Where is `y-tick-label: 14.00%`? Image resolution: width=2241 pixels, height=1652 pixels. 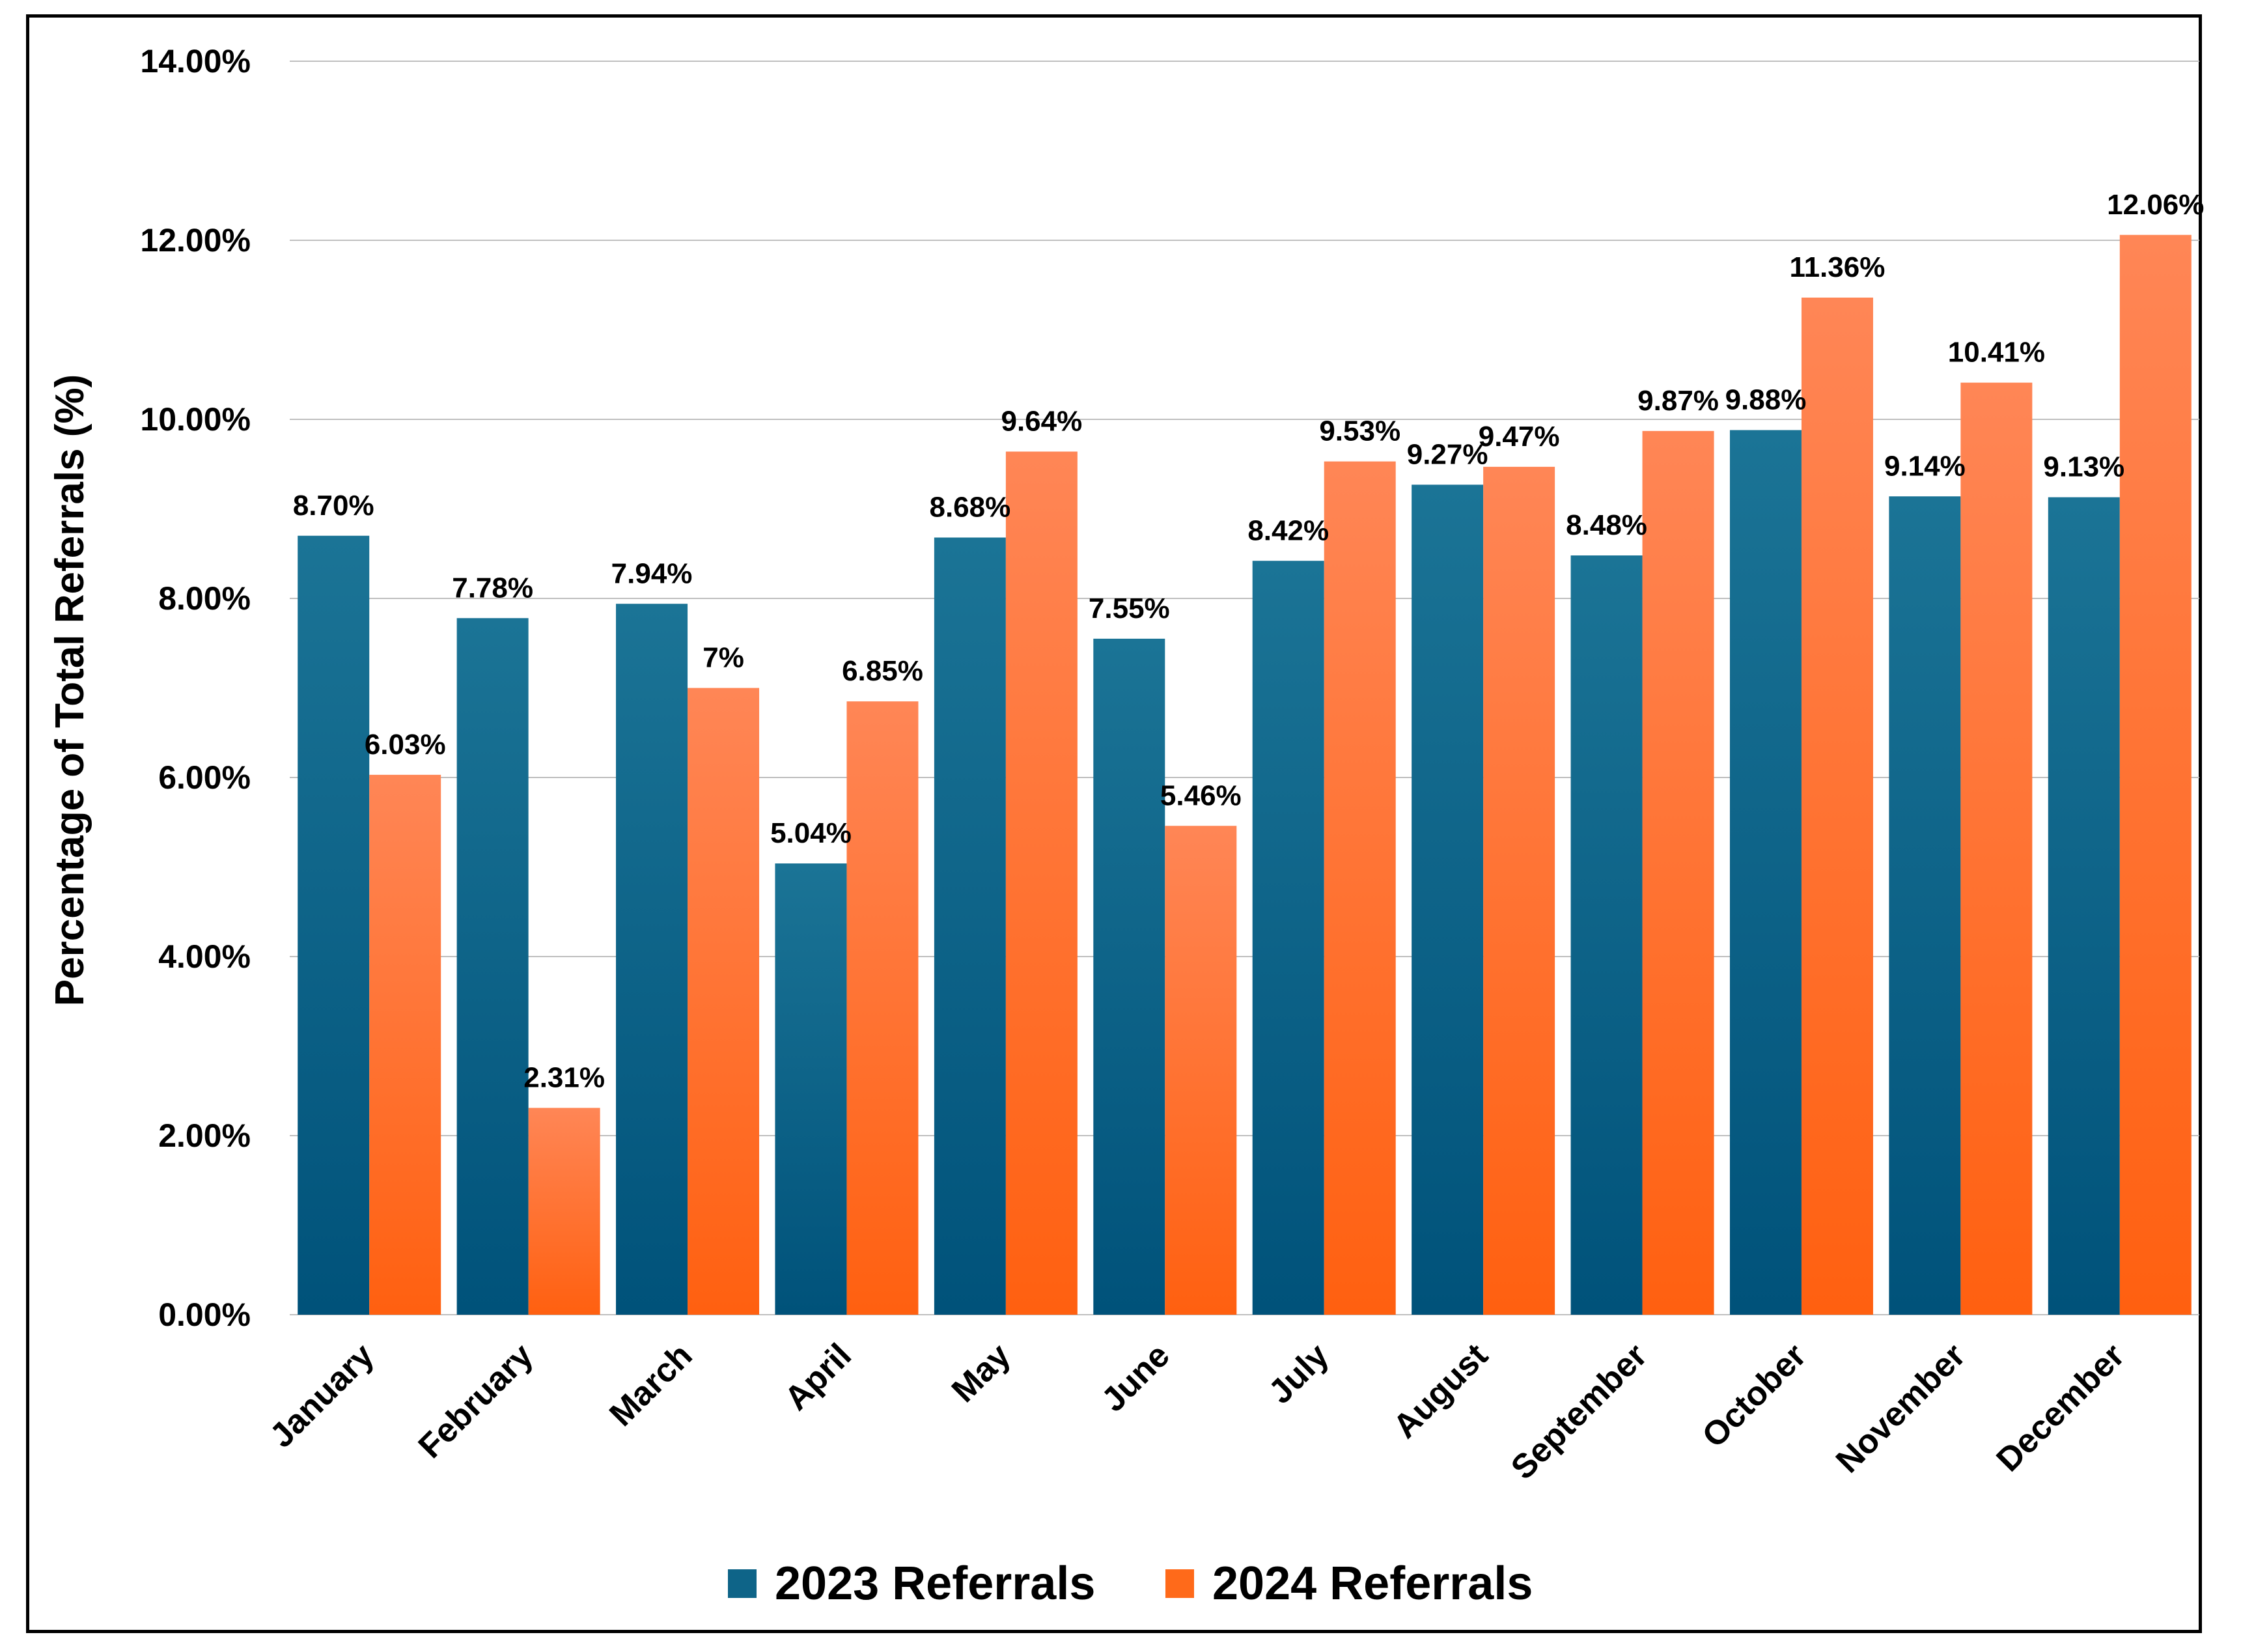
y-tick-label: 14.00% is located at coordinates (196, 61).